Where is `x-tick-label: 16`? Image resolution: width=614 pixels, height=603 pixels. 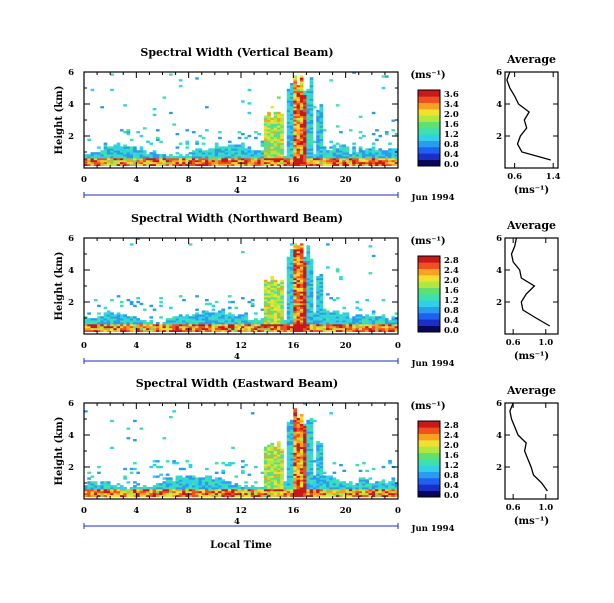 x-tick-label: 16 is located at coordinates (293, 346).